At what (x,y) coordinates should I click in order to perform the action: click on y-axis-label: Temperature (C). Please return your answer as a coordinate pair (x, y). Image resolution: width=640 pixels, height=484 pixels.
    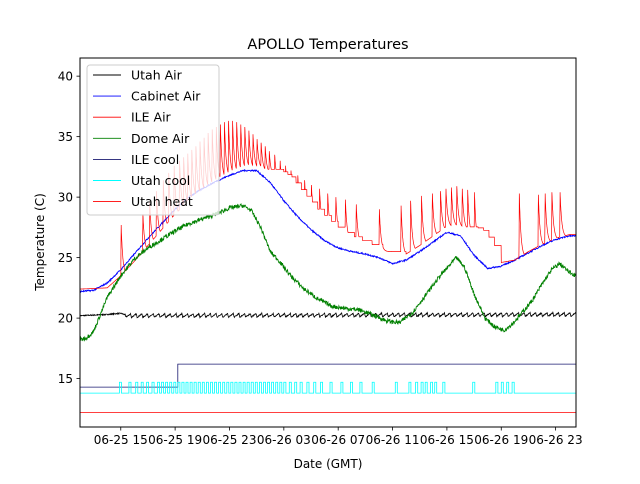
    Looking at the image, I should click on (40, 242).